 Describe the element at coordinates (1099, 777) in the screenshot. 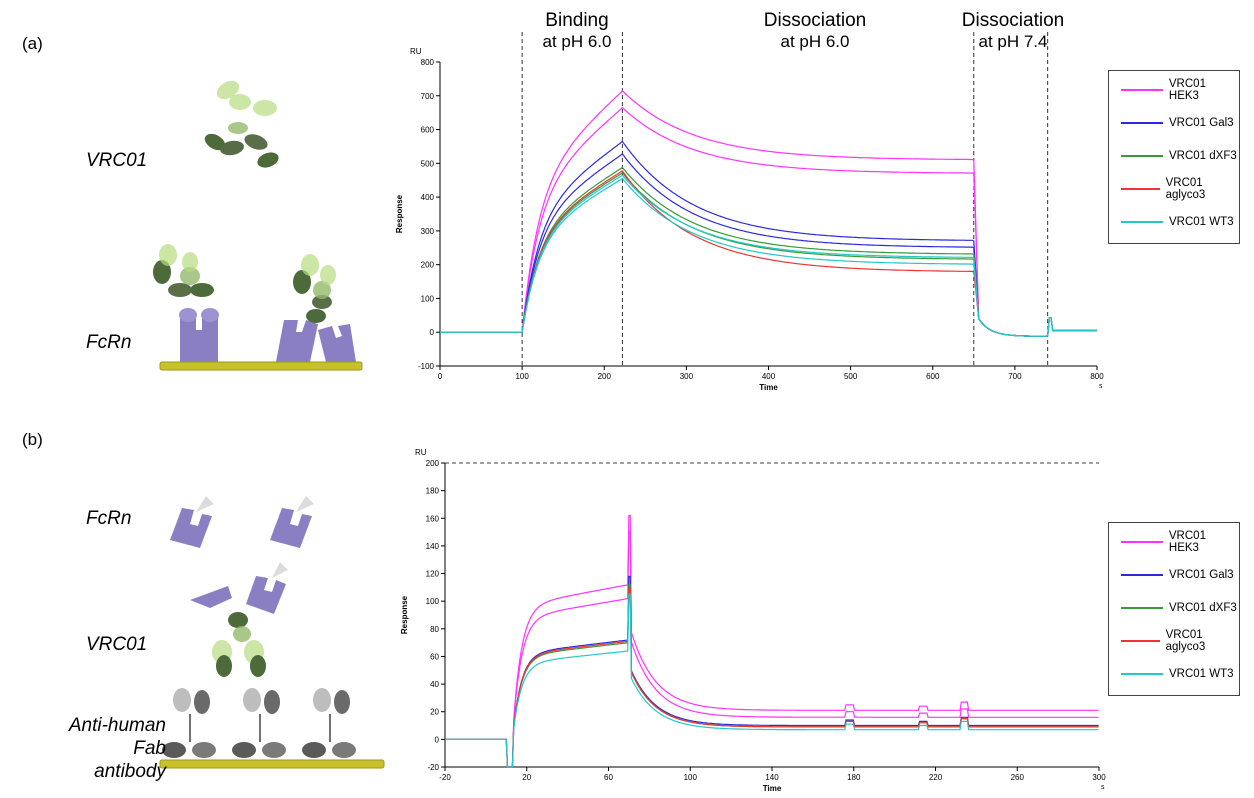

I see `x-tick-label: 300` at that location.